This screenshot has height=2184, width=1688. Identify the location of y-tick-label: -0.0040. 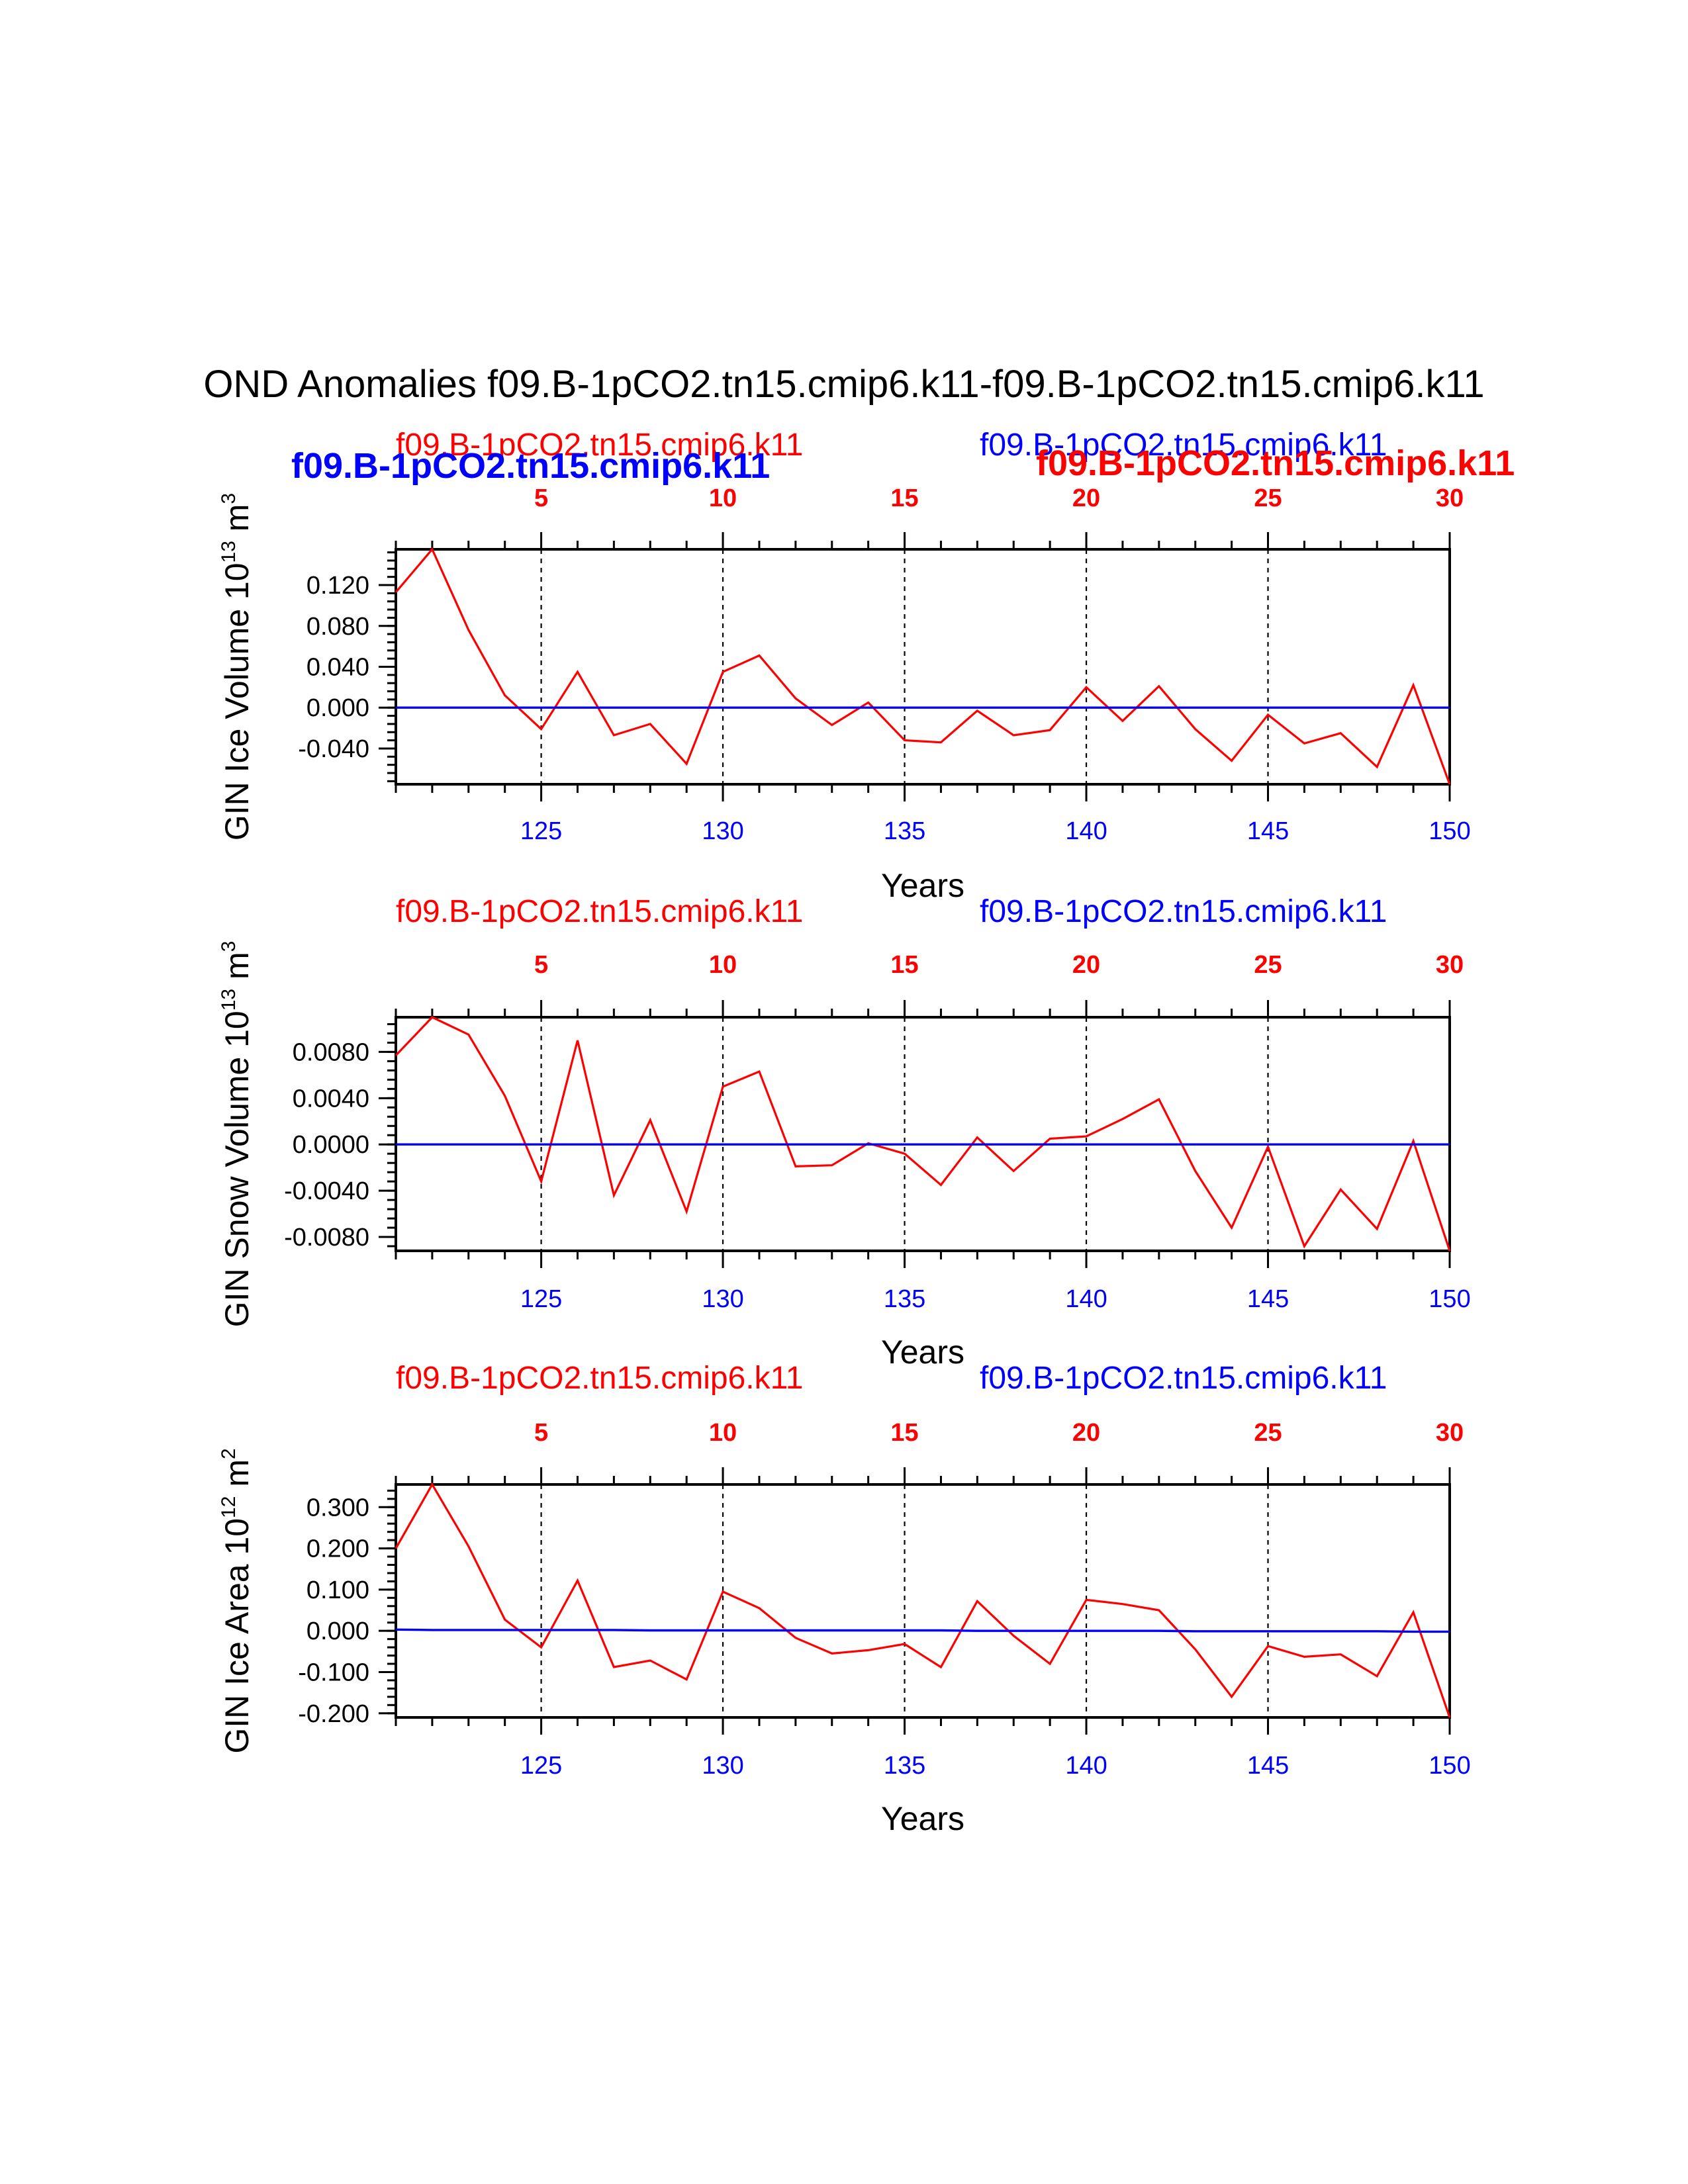
(326, 1191).